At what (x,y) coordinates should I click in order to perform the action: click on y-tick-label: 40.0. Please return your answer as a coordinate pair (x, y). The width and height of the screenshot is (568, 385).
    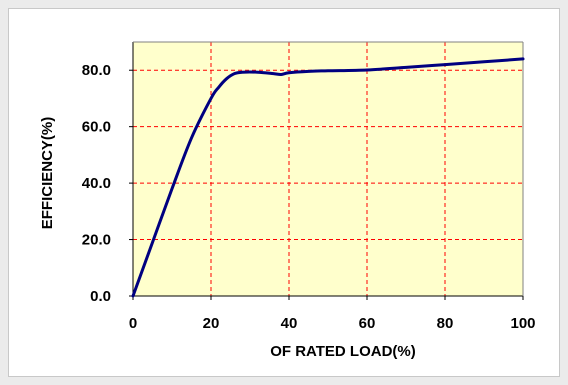
    Looking at the image, I should click on (96, 183).